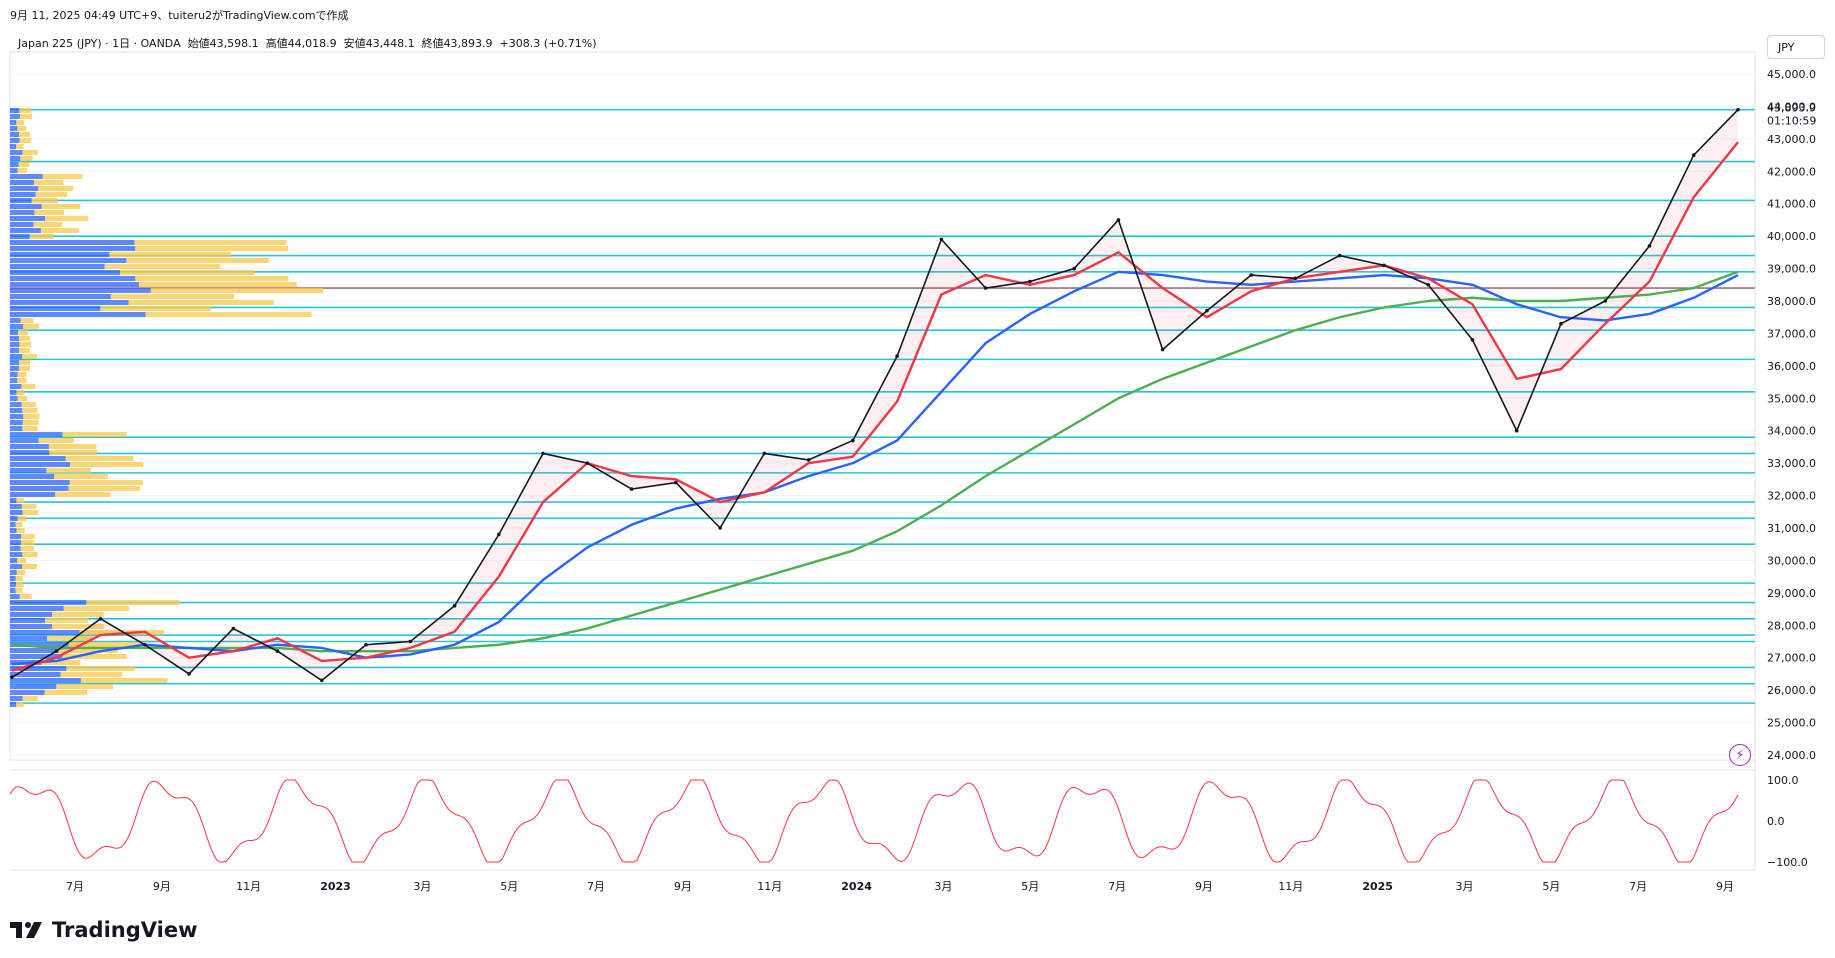  I want to click on price-tick-label: 45,000.0, so click(1791, 74).